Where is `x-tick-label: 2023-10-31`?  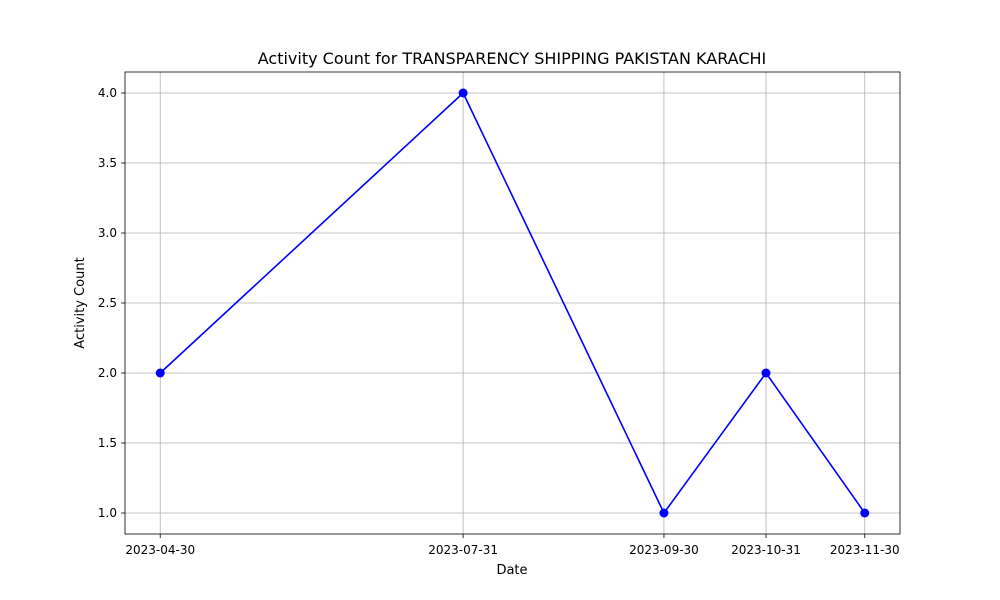 x-tick-label: 2023-10-31 is located at coordinates (766, 550).